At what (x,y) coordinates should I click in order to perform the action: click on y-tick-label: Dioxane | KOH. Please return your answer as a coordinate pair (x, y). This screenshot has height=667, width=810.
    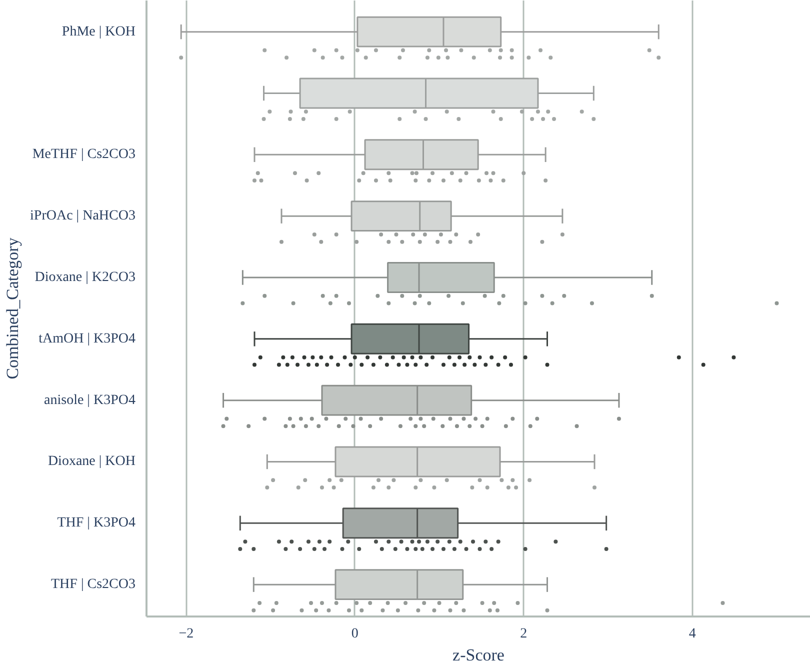
    Looking at the image, I should click on (92, 462).